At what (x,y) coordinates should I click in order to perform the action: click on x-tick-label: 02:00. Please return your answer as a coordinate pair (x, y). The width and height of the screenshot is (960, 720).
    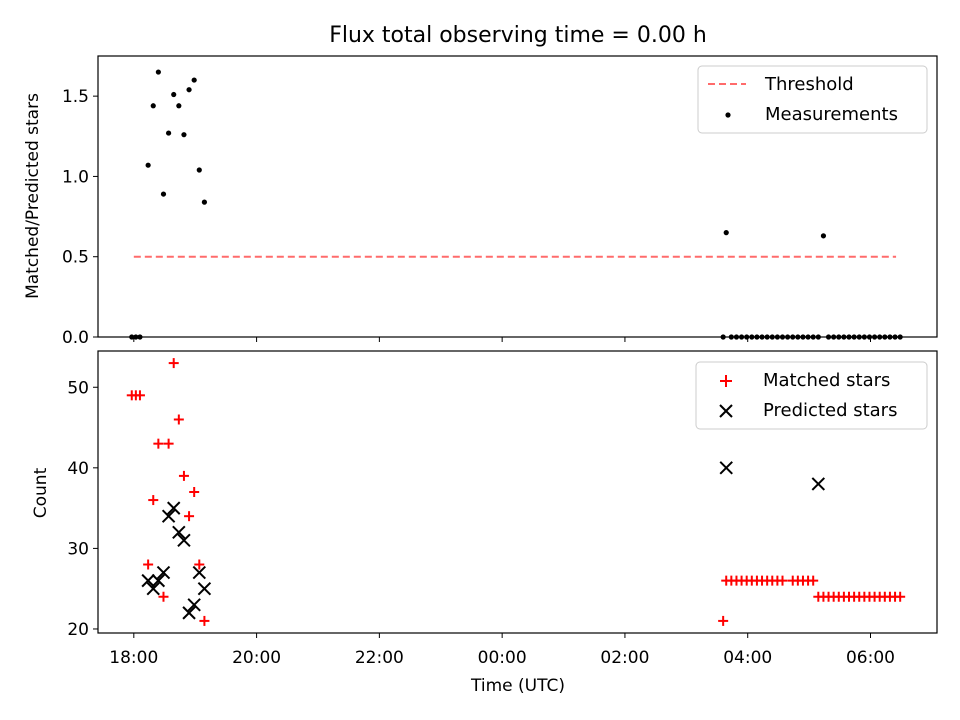
    Looking at the image, I should click on (624, 658).